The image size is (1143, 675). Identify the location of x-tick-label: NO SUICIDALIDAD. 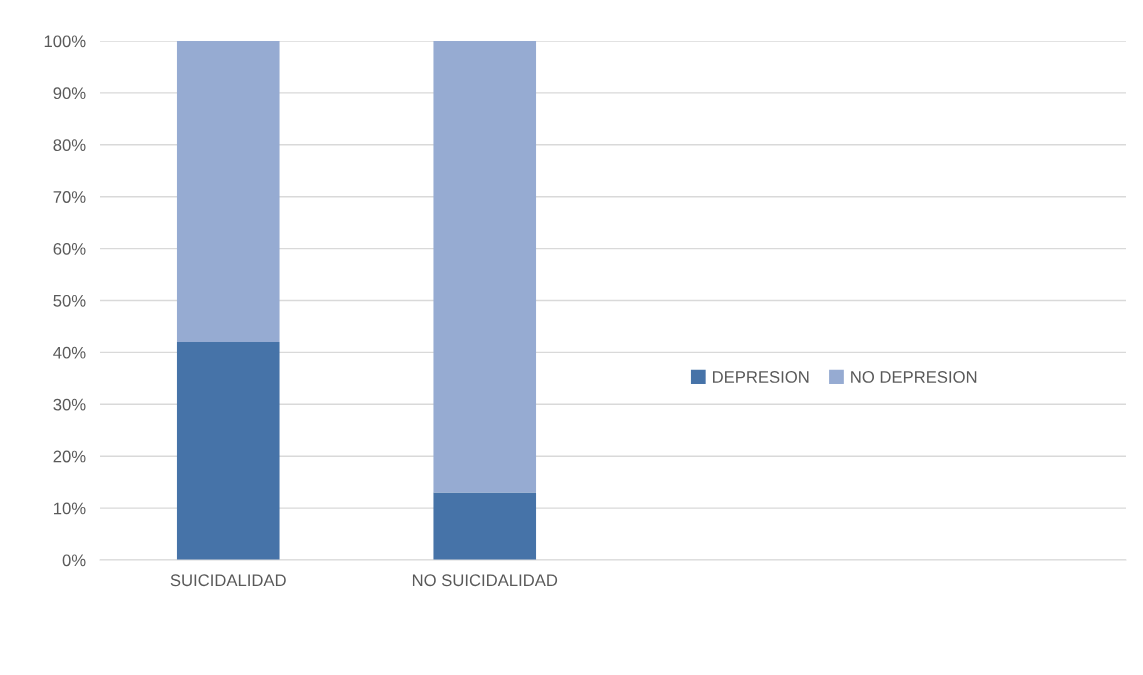
(485, 580).